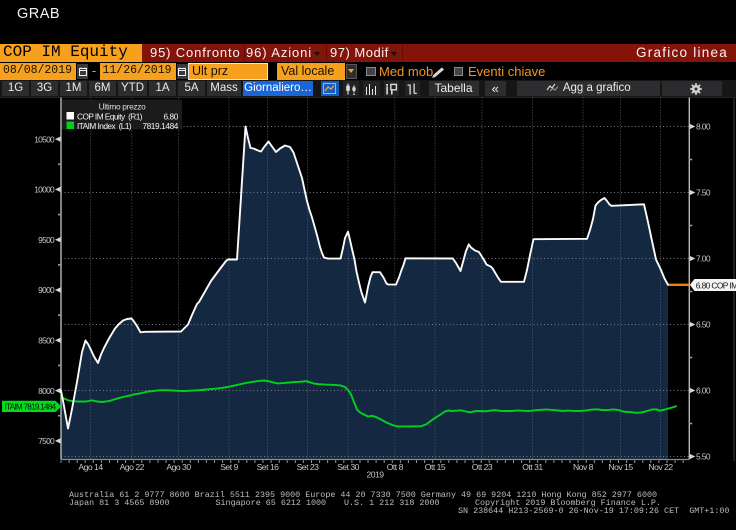 The height and width of the screenshot is (530, 736). Describe the element at coordinates (104, 126) in the screenshot. I see `svg-text: ITAIM Index (L1)` at that location.